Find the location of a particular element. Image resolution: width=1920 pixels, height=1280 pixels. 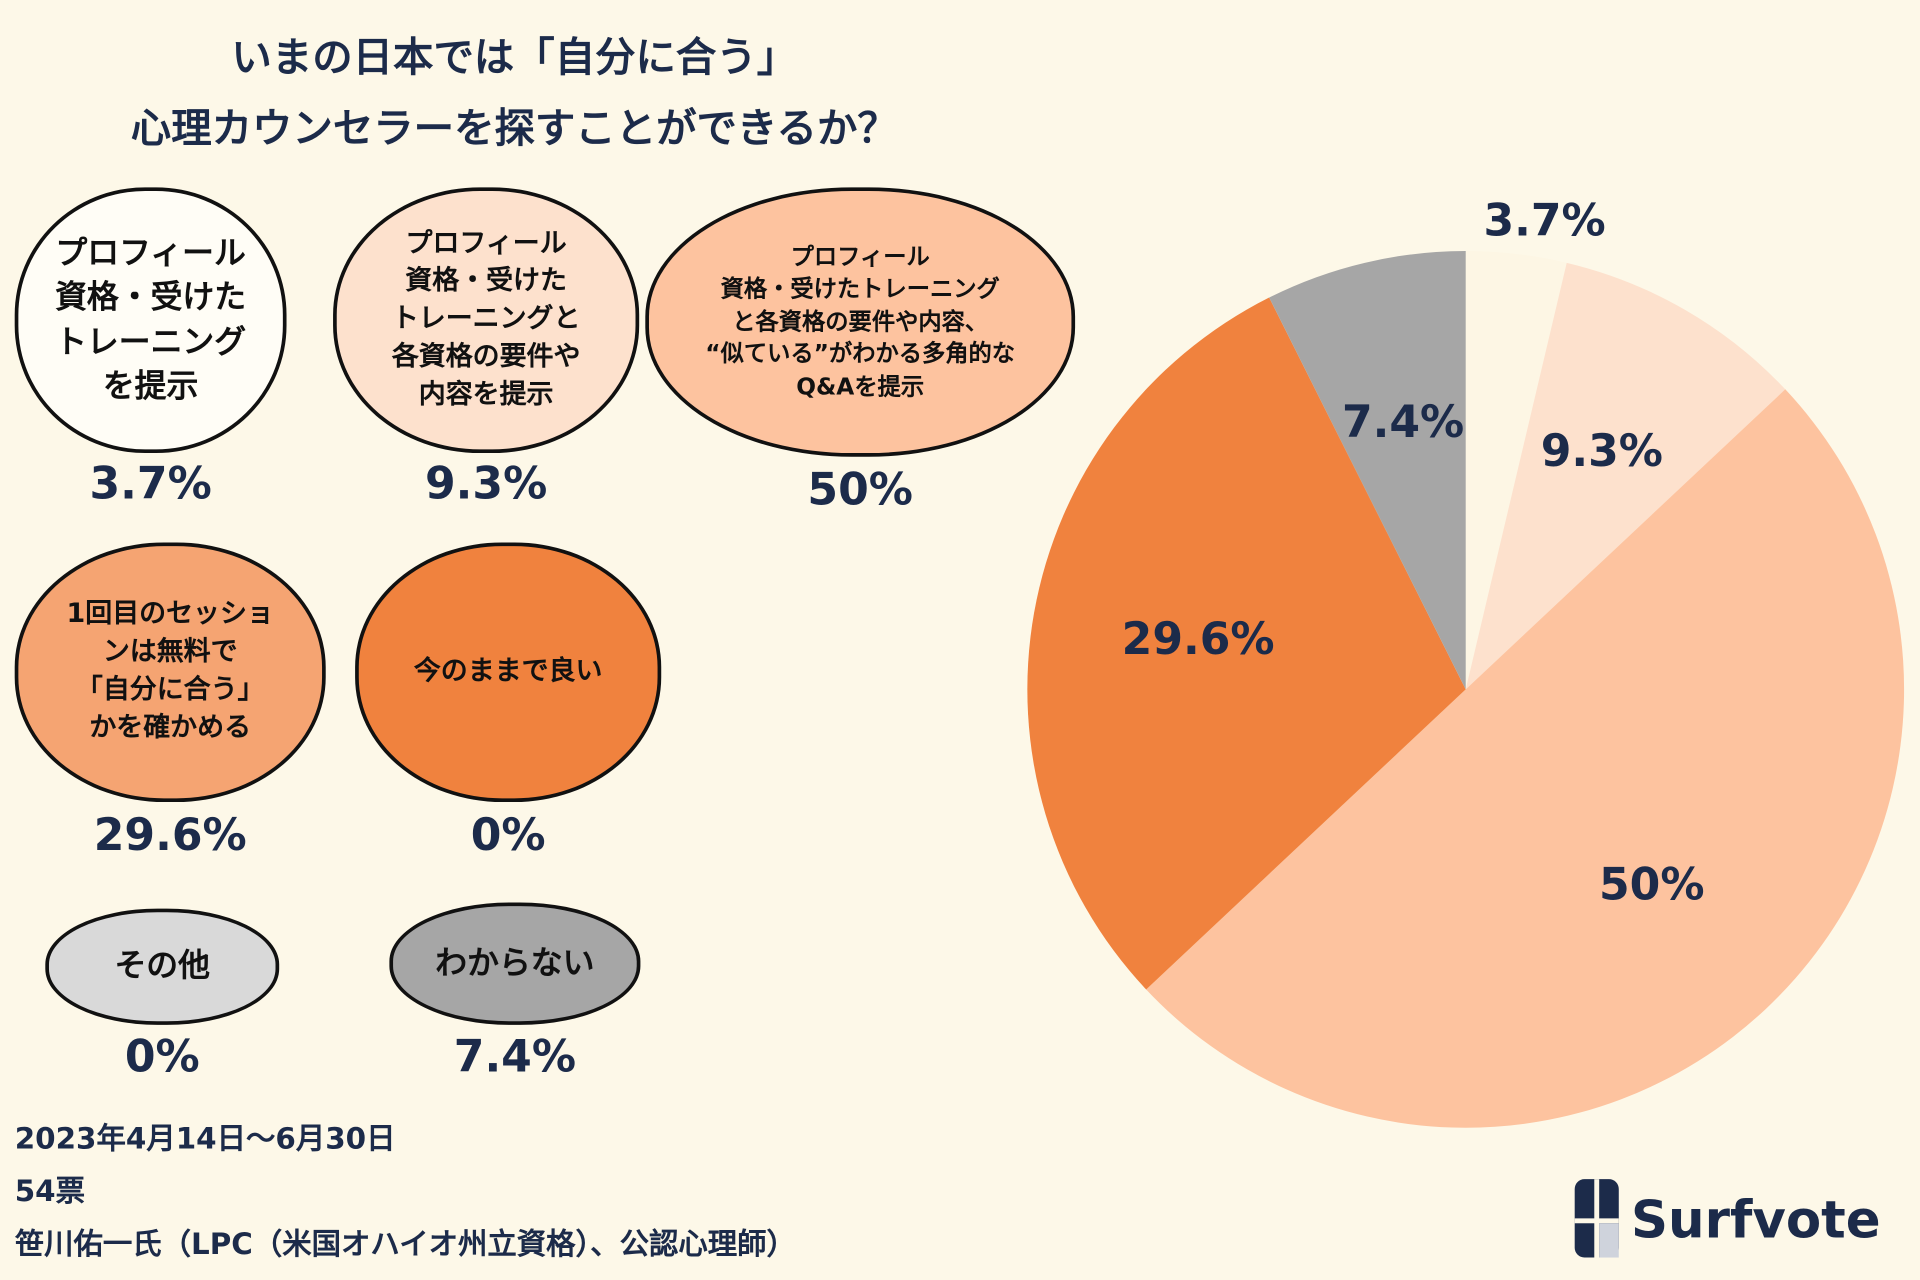

value-label: 29.6% is located at coordinates (170, 835).